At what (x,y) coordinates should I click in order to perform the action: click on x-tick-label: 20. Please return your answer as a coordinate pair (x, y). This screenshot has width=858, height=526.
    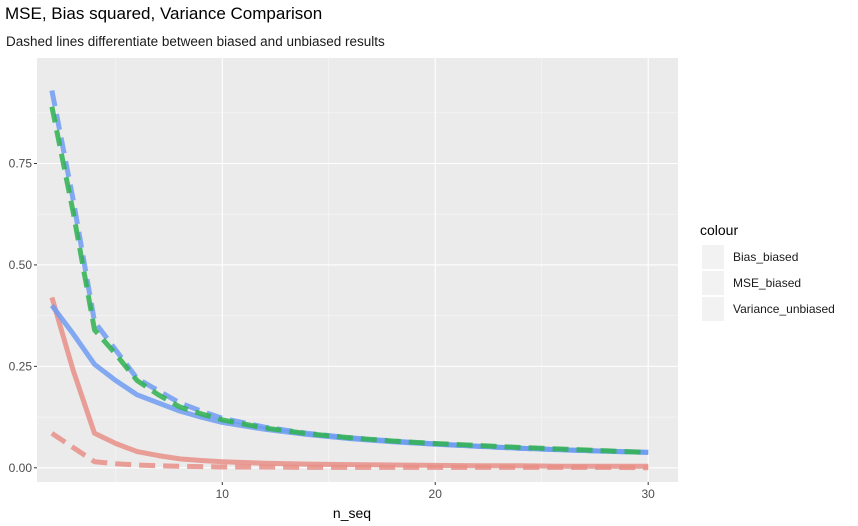
    Looking at the image, I should click on (436, 494).